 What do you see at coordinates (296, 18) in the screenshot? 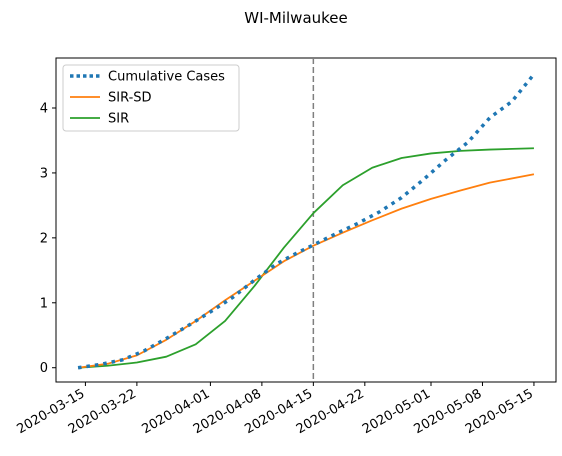
I see `chart-title: WI-Milwaukee` at bounding box center [296, 18].